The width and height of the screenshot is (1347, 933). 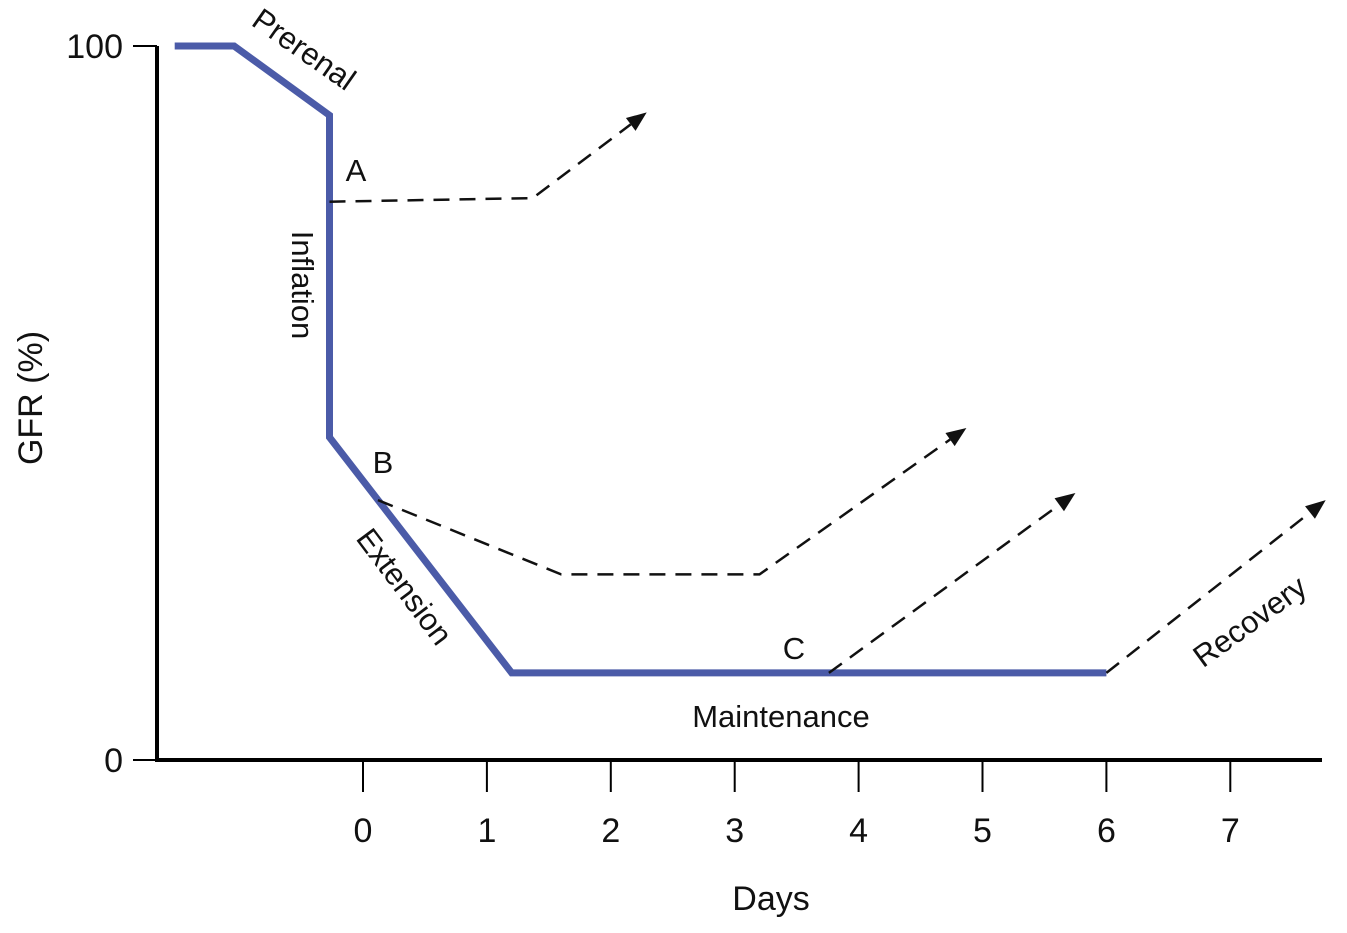 What do you see at coordinates (480, 163) in the screenshot?
I see `path-line-a` at bounding box center [480, 163].